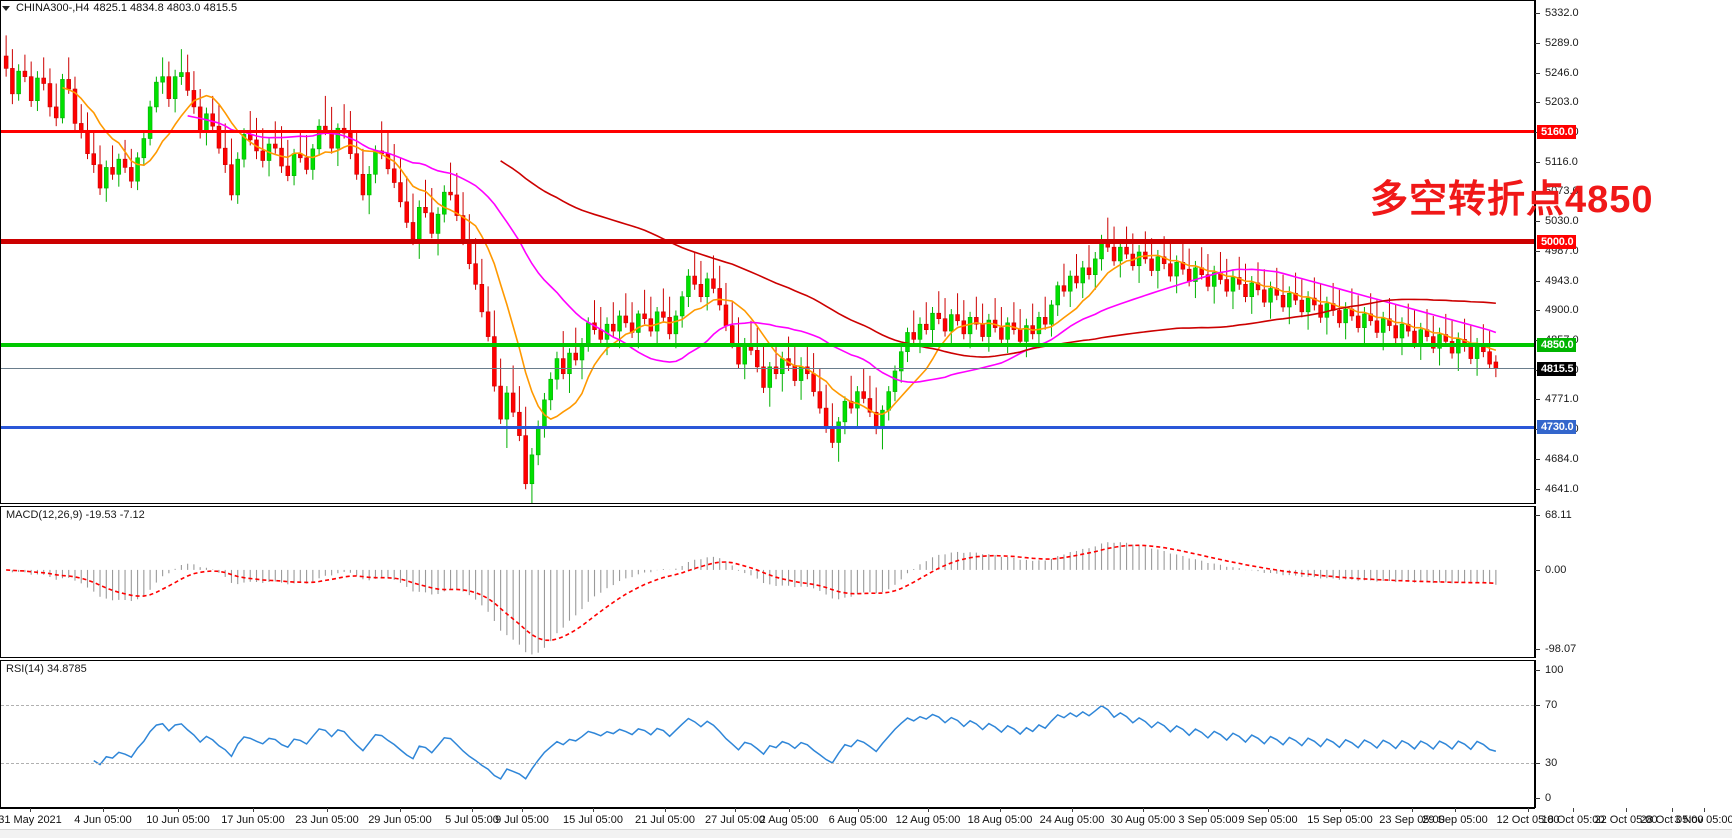 The image size is (1732, 838). What do you see at coordinates (1558, 514) in the screenshot?
I see `macd-tick-label: 68.11` at bounding box center [1558, 514].